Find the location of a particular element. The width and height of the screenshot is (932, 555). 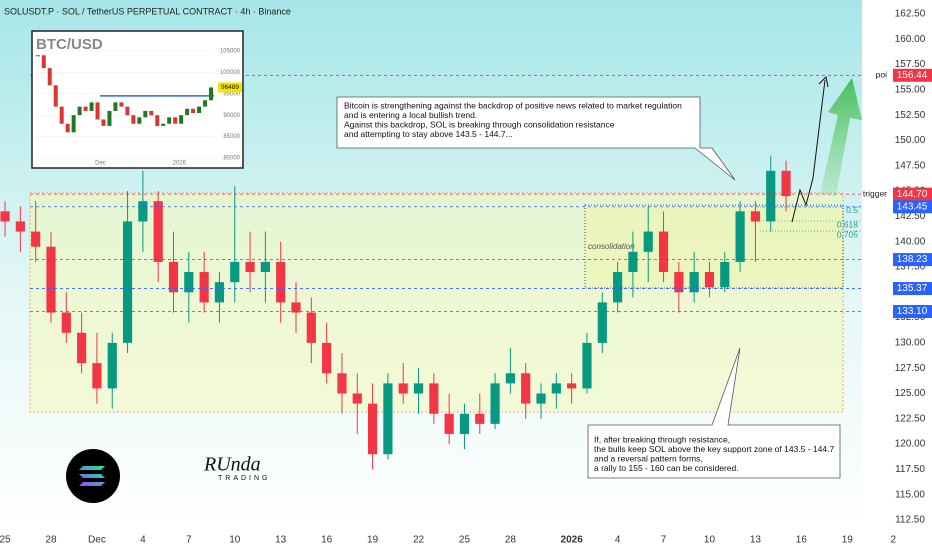

arrow-head is located at coordinates (823, 81).